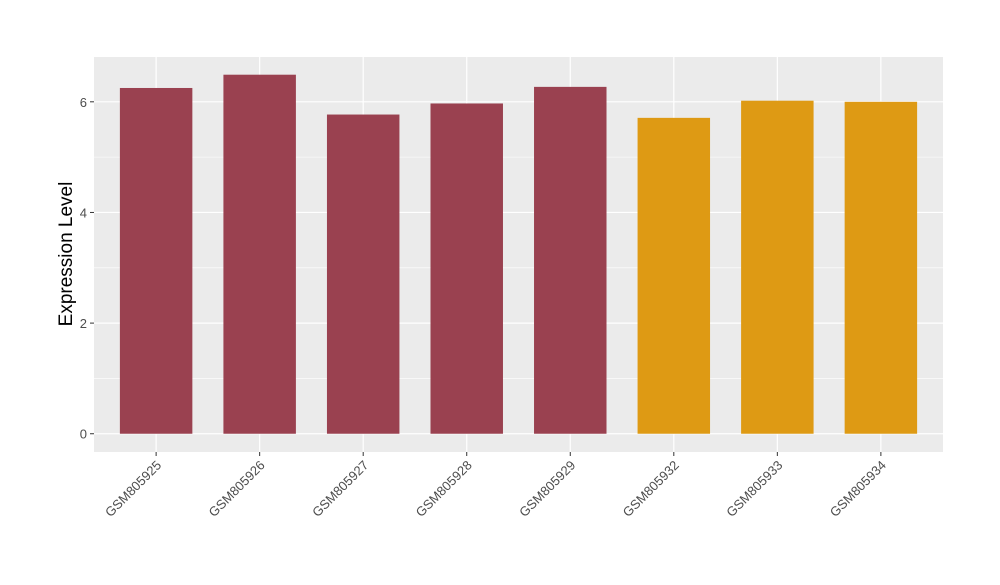 The width and height of the screenshot is (1000, 585). I want to click on y-tick-label: 2, so click(83, 323).